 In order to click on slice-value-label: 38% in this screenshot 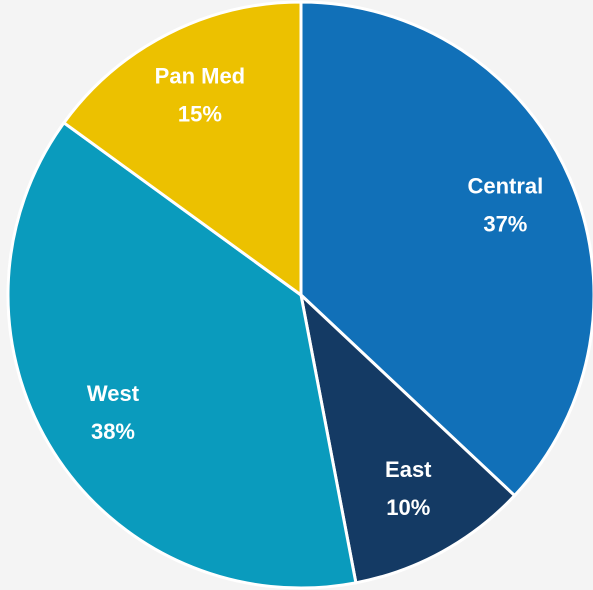, I will do `click(113, 431)`.